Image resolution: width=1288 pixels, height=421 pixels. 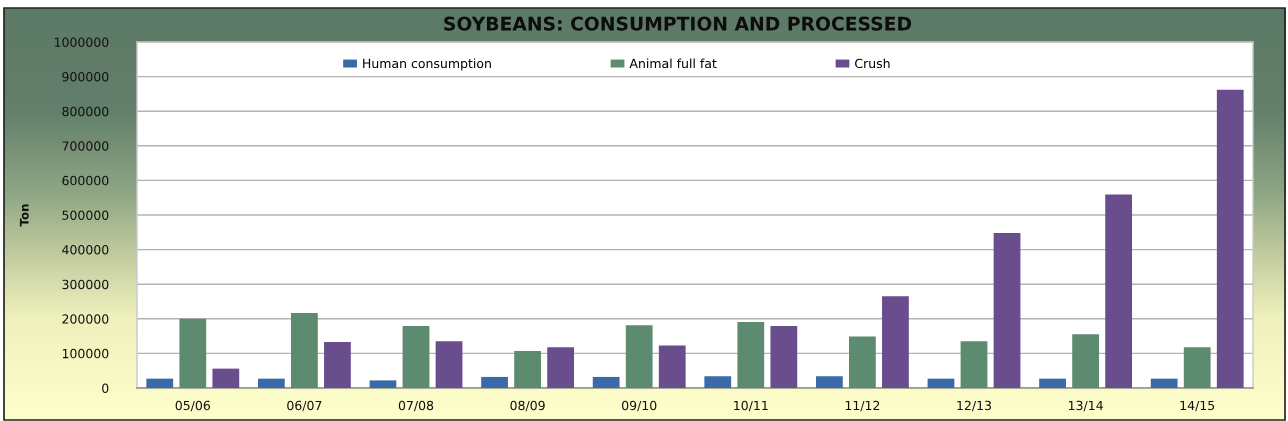 What do you see at coordinates (105, 388) in the screenshot?
I see `y-tick-label: 0` at bounding box center [105, 388].